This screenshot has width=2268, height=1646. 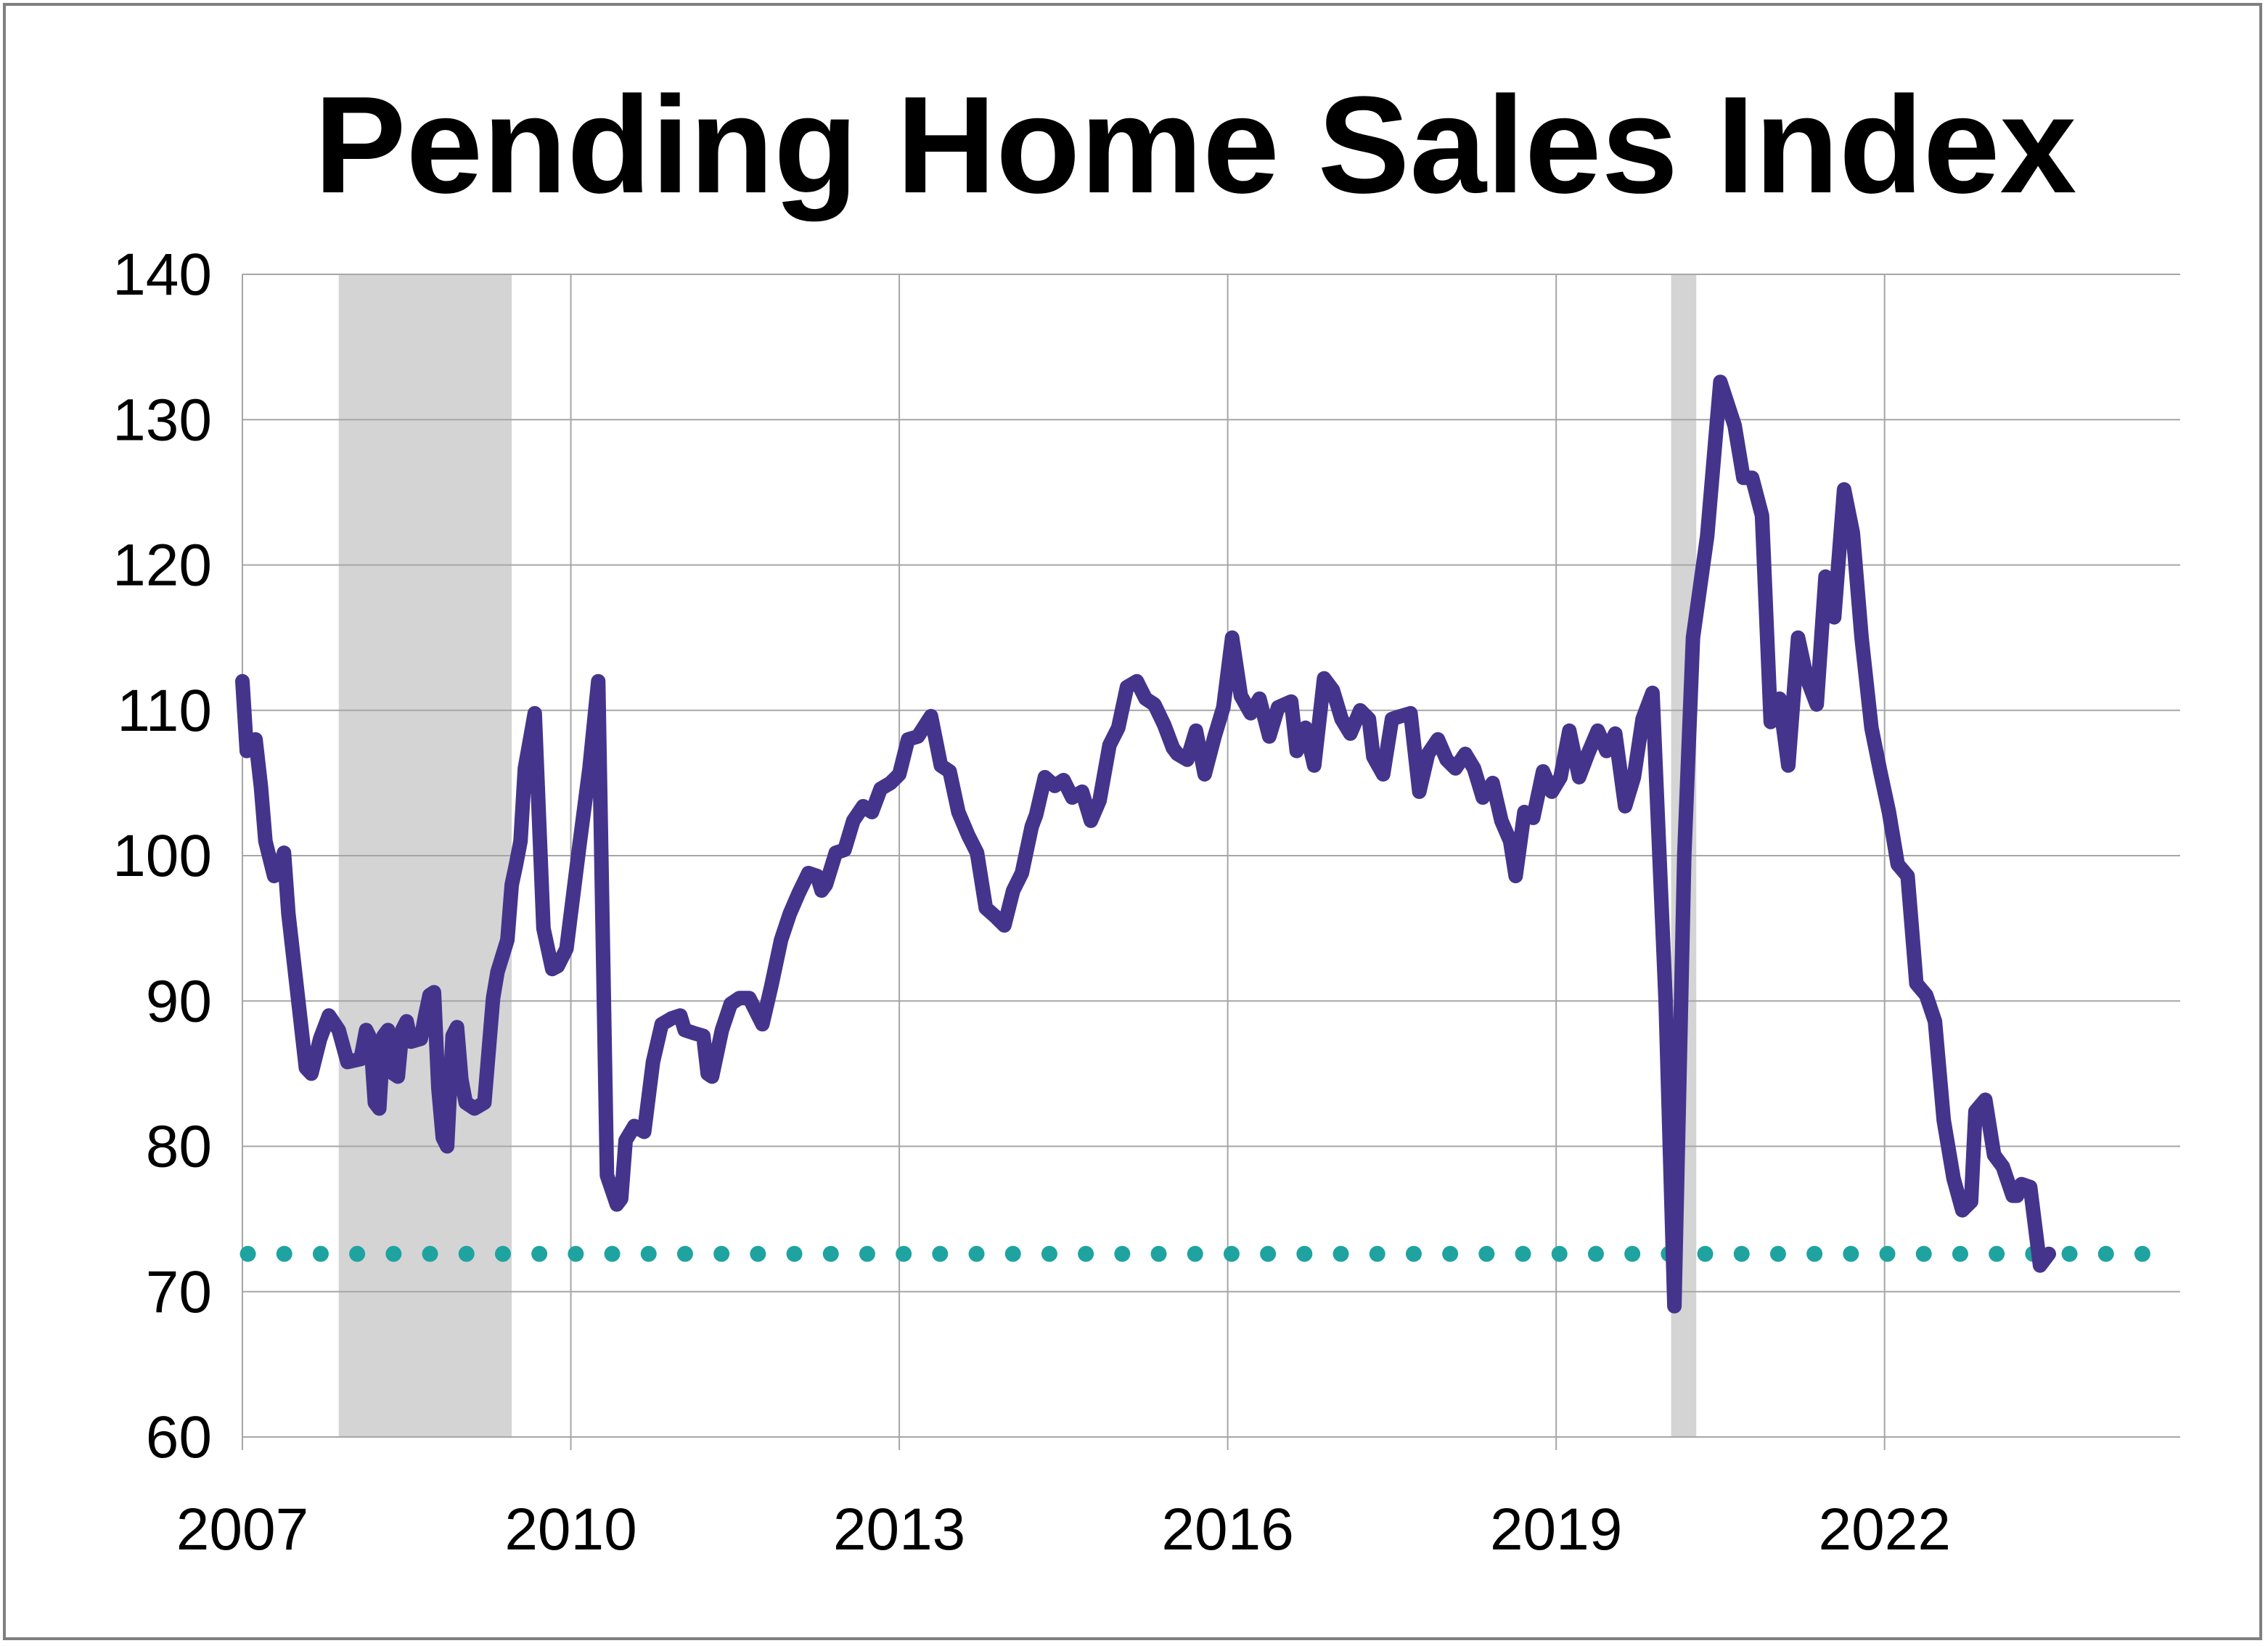 I want to click on y-tick-label: 120, so click(x=162, y=566).